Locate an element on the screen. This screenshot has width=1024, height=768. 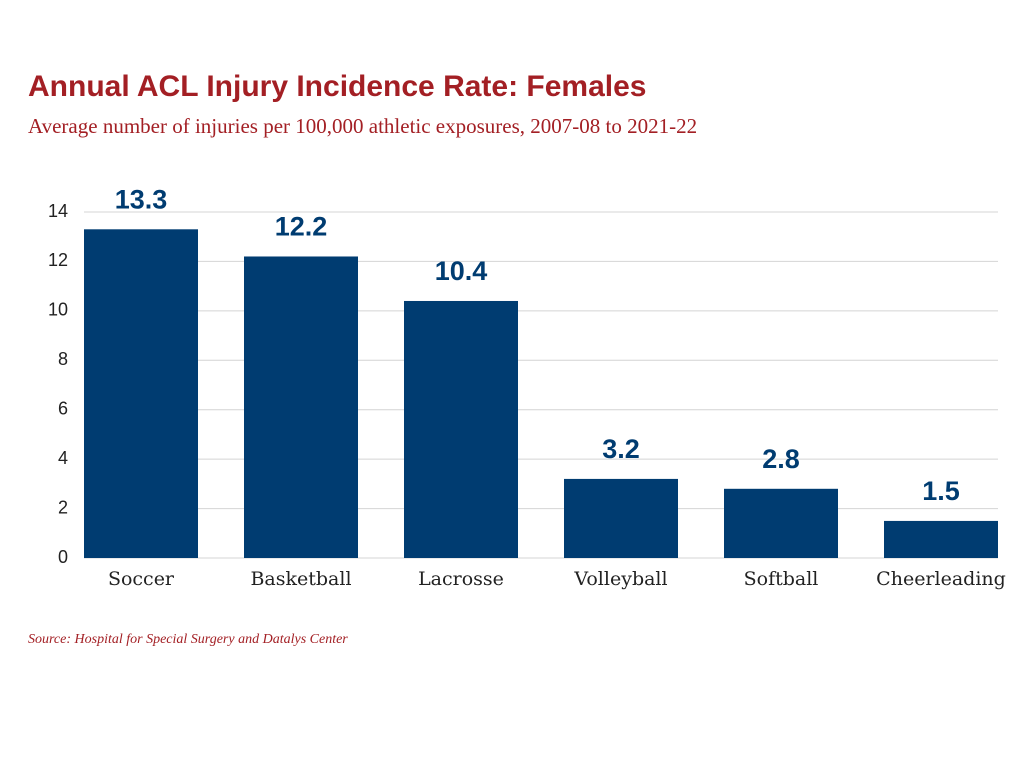
y-tick-label: 10 is located at coordinates (58, 310).